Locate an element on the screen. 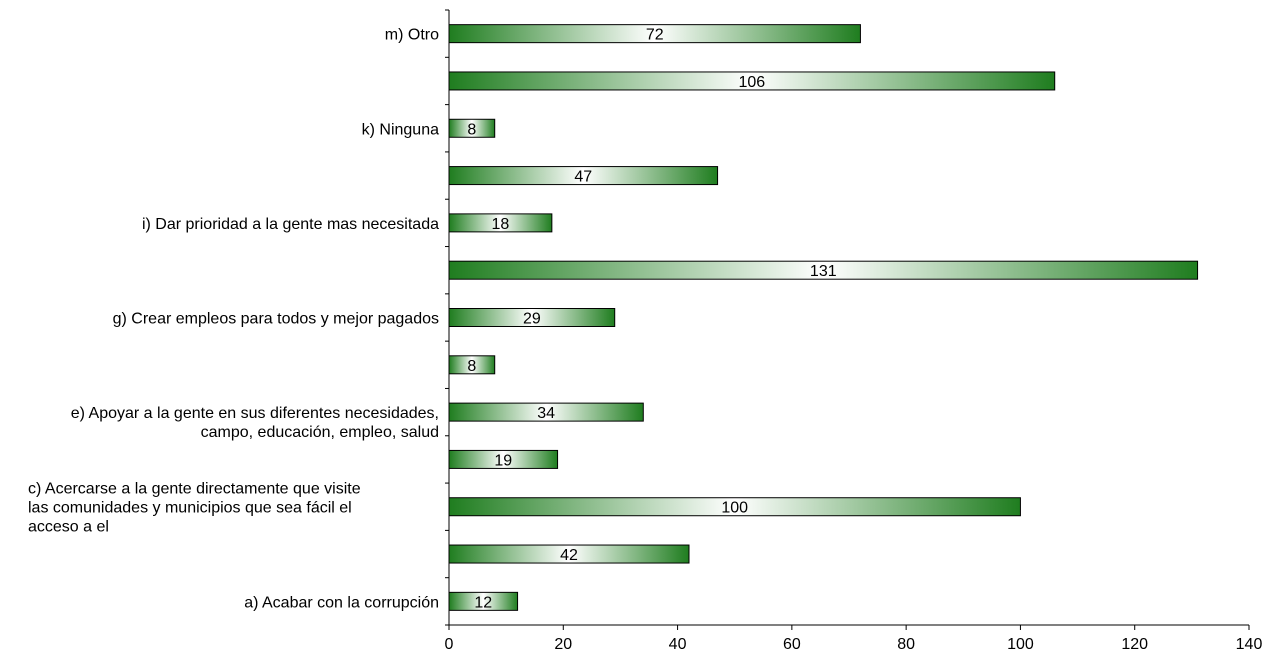 The width and height of the screenshot is (1267, 660). bar-data-label: 72 is located at coordinates (655, 35).